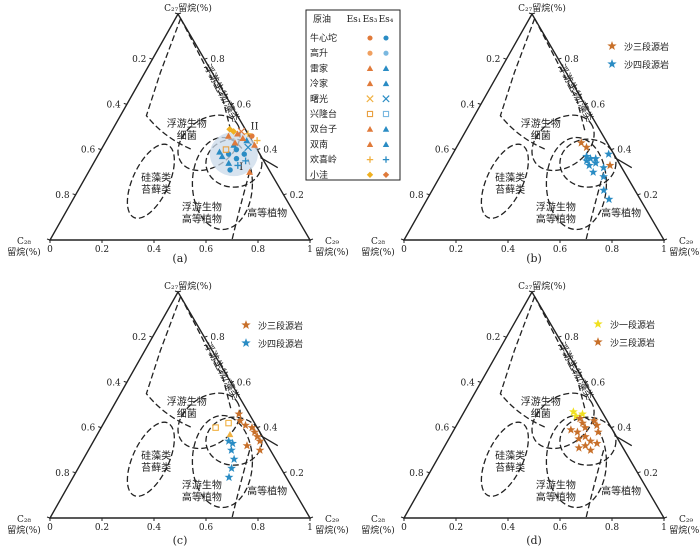  What do you see at coordinates (180, 540) in the screenshot?
I see `panel-label: (c)` at bounding box center [180, 540].